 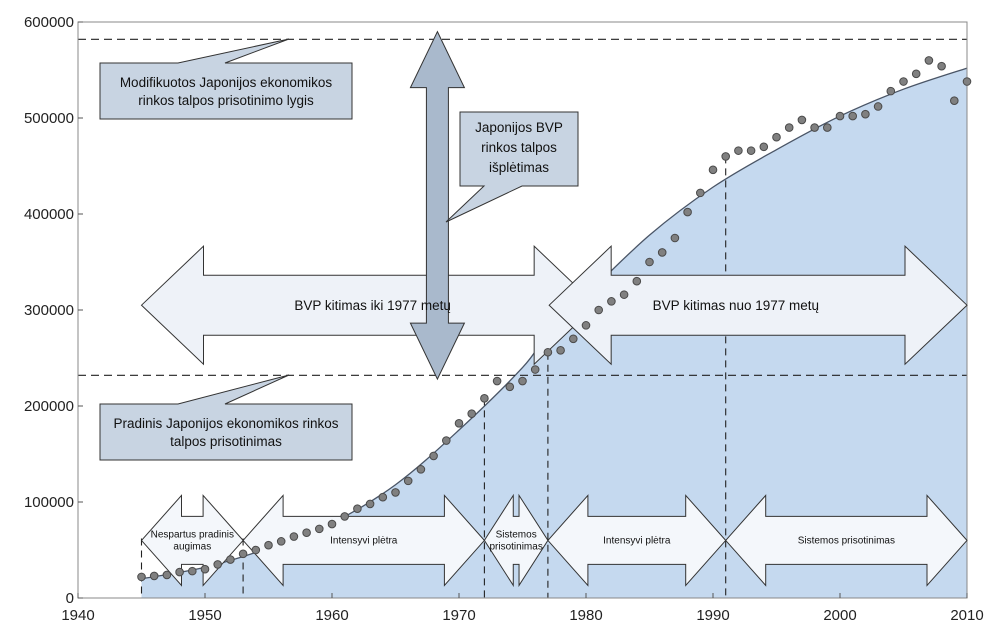 I want to click on x-tick-label: 2000, so click(x=839, y=615).